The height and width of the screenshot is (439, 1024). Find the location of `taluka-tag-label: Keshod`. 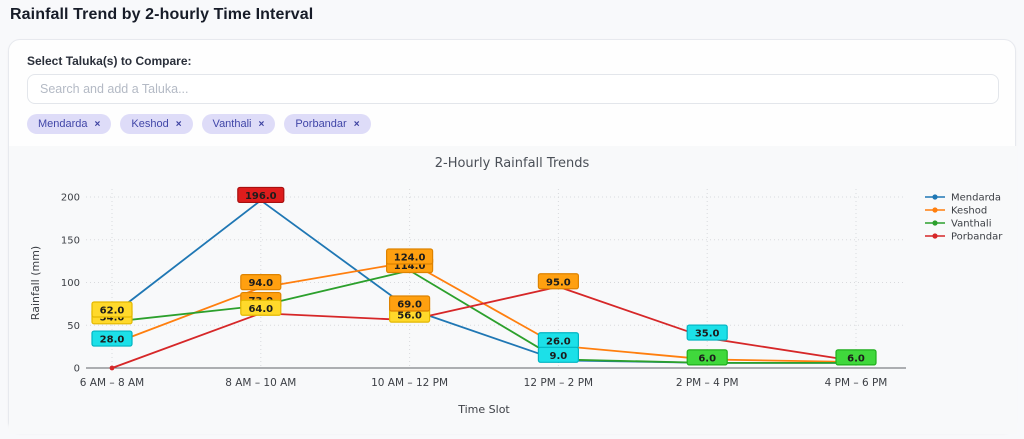

taluka-tag-label: Keshod is located at coordinates (150, 124).